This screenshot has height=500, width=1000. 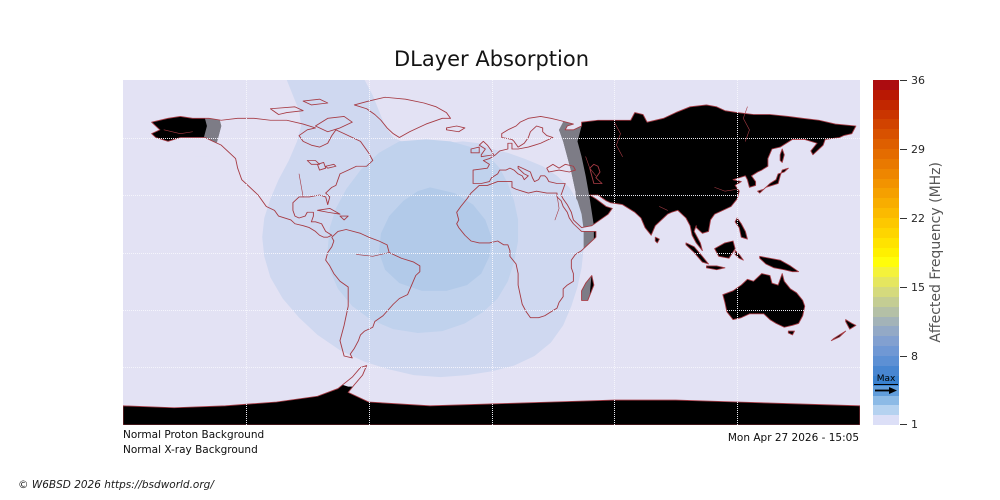 What do you see at coordinates (321, 165) in the screenshot?
I see `great-lakes` at bounding box center [321, 165].